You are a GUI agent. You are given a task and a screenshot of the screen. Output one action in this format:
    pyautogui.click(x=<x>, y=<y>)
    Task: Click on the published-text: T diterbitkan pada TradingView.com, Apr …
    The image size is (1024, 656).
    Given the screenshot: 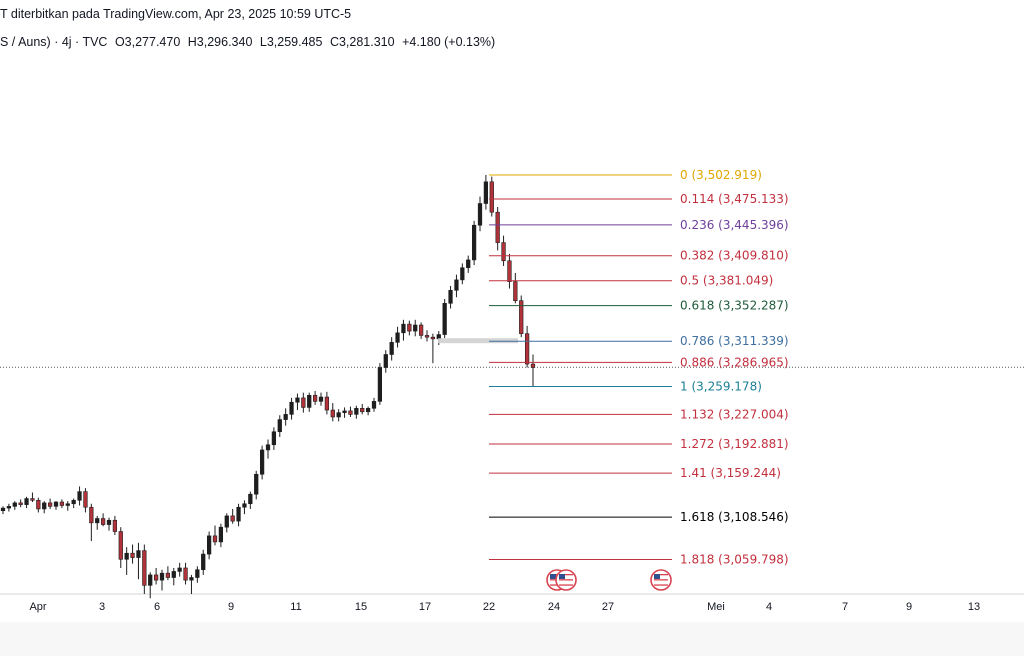 What is the action you would take?
    pyautogui.click(x=176, y=14)
    